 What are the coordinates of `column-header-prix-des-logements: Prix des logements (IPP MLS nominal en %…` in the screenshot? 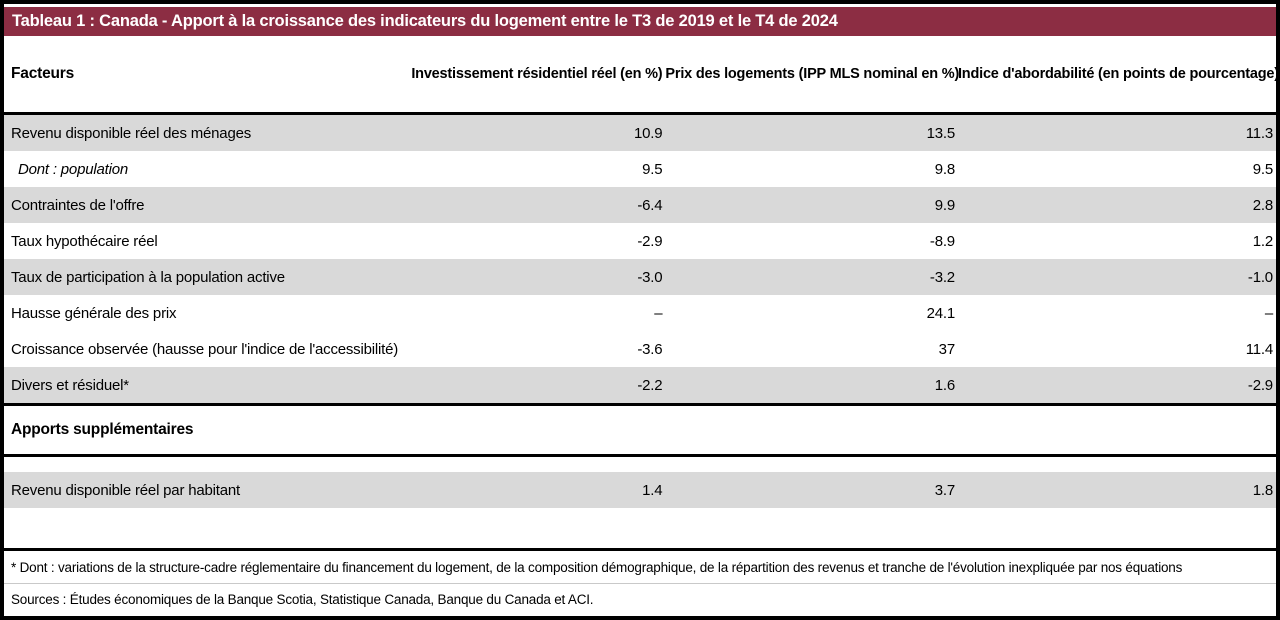 It's located at (812, 74).